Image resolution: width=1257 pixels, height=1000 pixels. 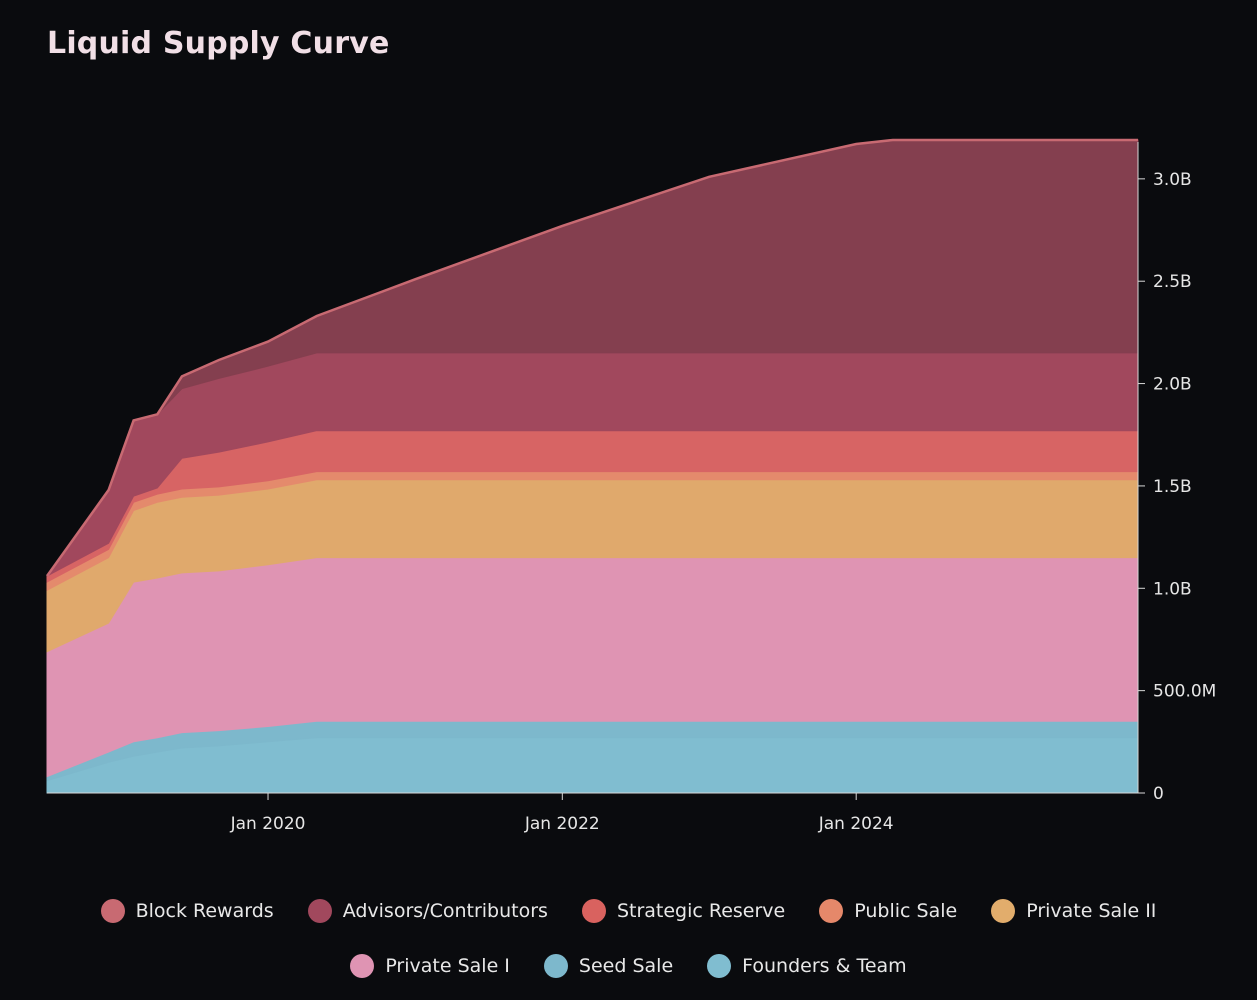 I want to click on legend-item-public-sale: Public Sale, so click(x=888, y=911).